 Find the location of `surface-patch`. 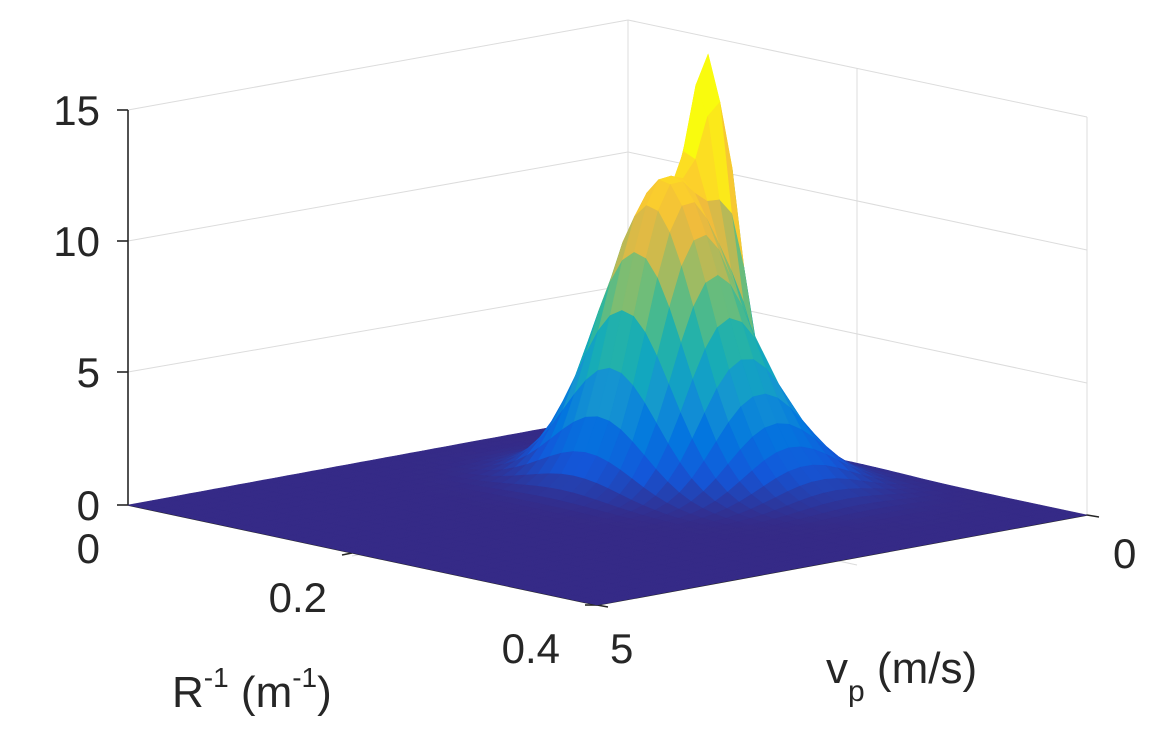

surface-patch is located at coordinates (597, 602).